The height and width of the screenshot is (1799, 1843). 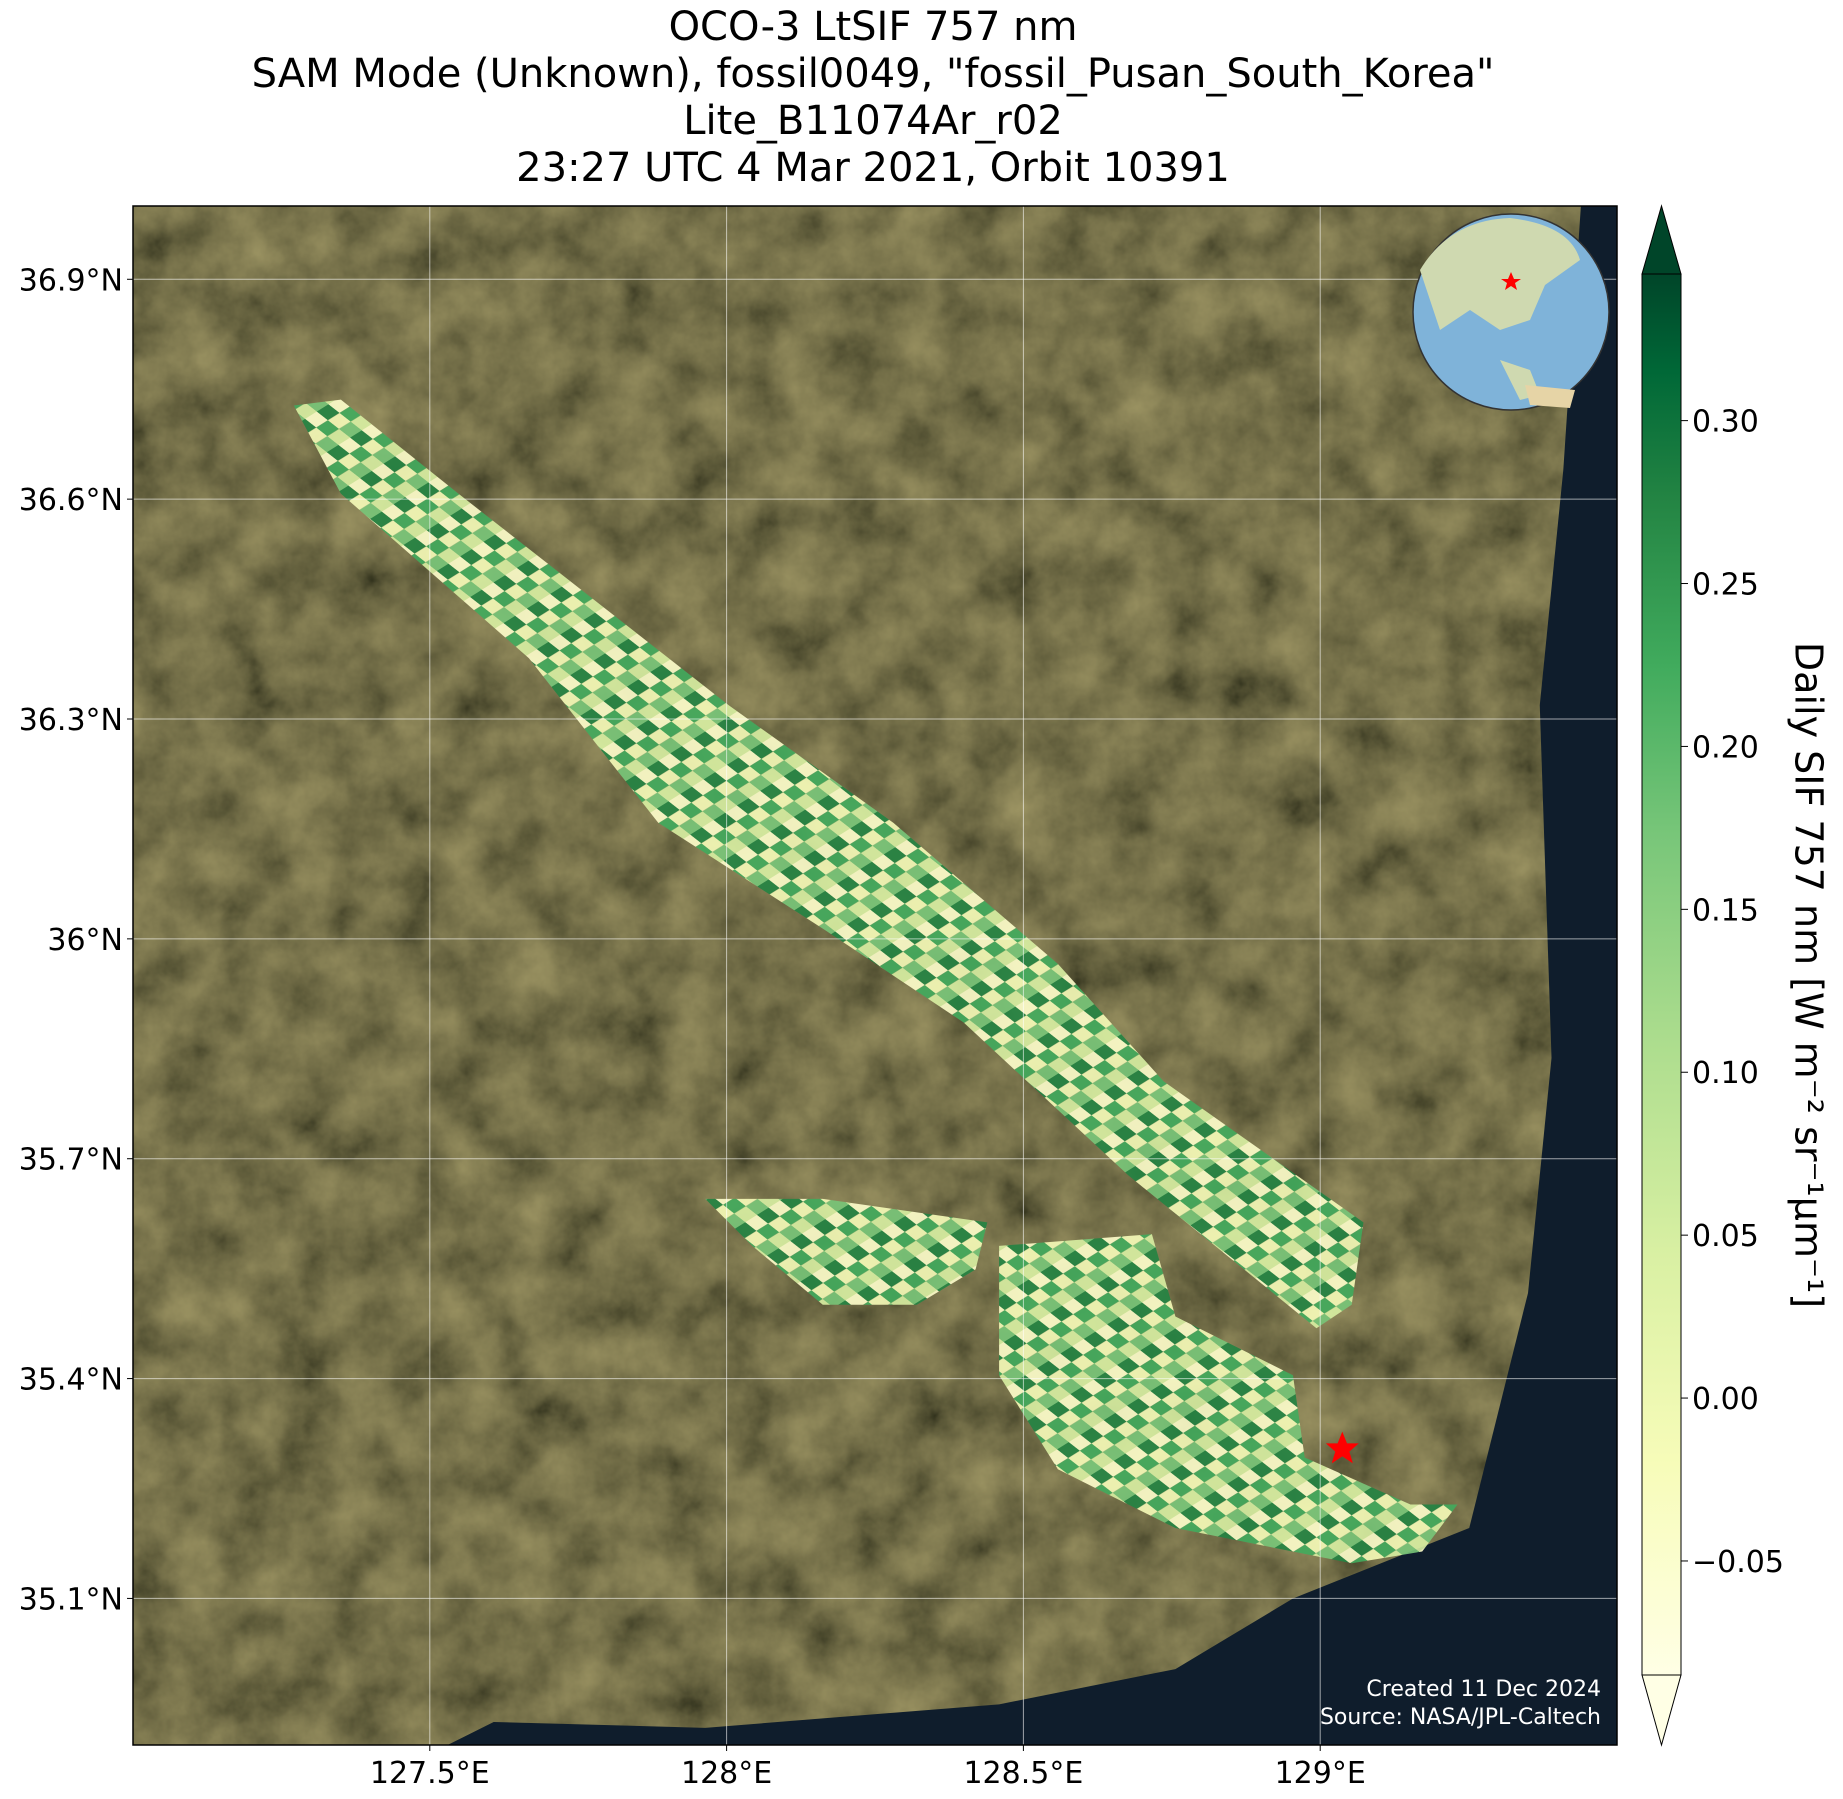 I want to click on colorbar-tick-label: 0.15, so click(x=1725, y=910).